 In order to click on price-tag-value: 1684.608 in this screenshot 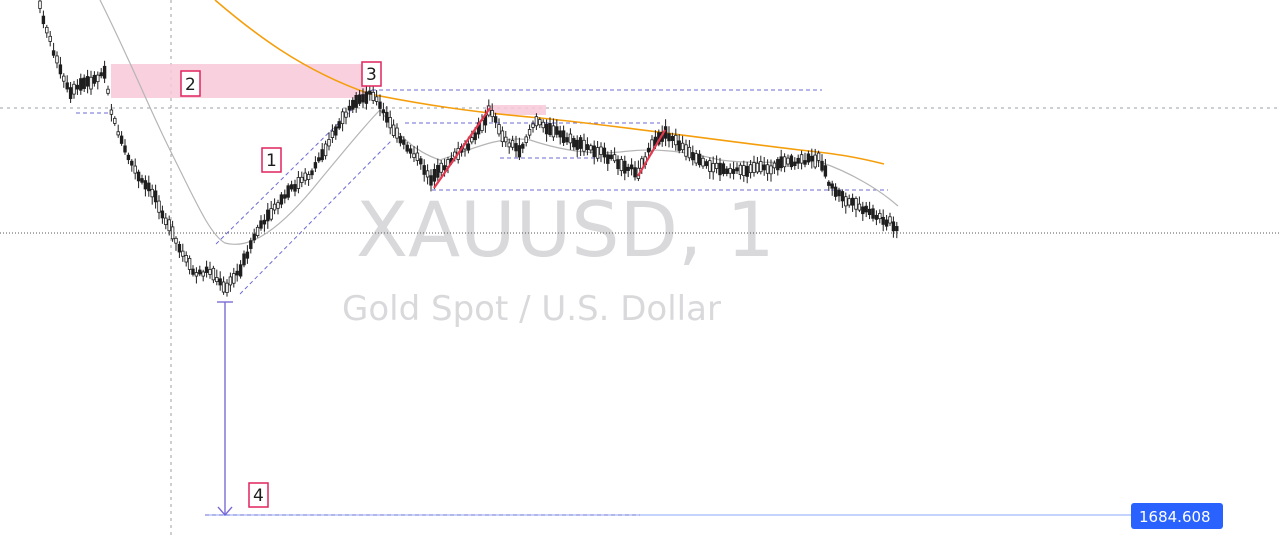, I will do `click(1175, 517)`.